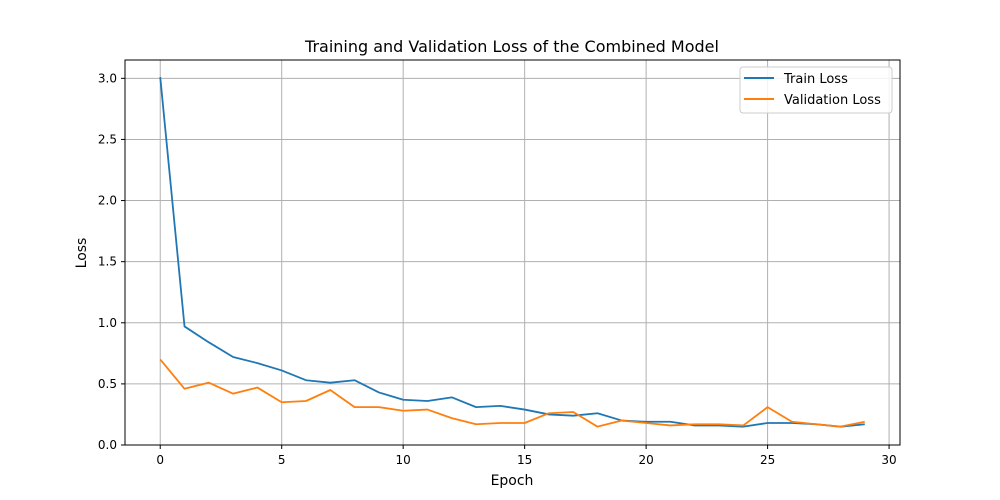 The image size is (1000, 500). Describe the element at coordinates (512, 481) in the screenshot. I see `x-axis-label: Epoch` at that location.